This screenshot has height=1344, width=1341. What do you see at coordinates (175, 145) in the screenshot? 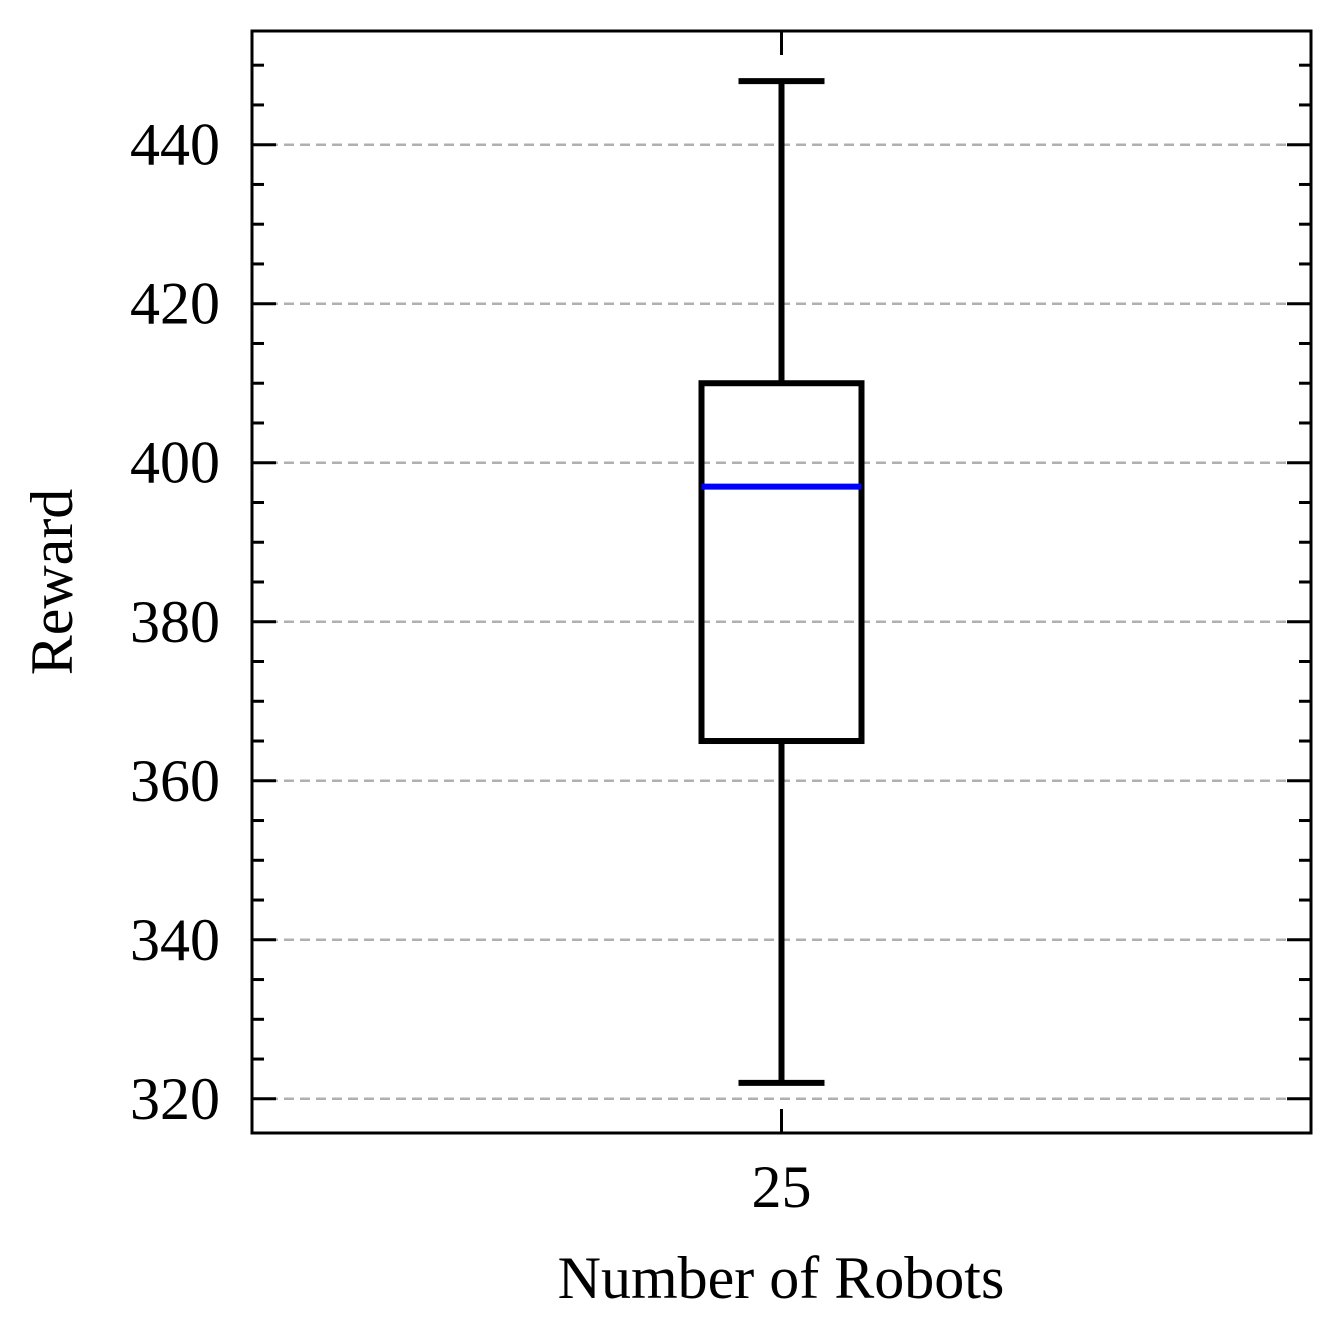
I see `y-tick-label: 440` at bounding box center [175, 145].